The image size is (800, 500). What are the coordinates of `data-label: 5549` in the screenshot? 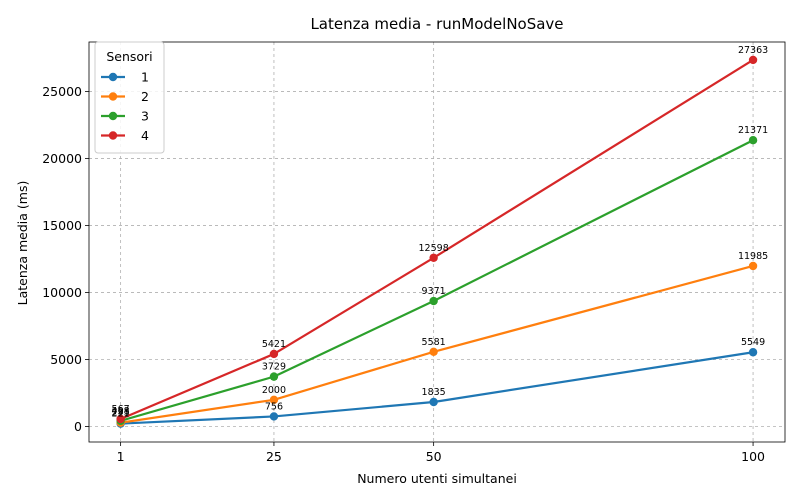 It's located at (753, 342).